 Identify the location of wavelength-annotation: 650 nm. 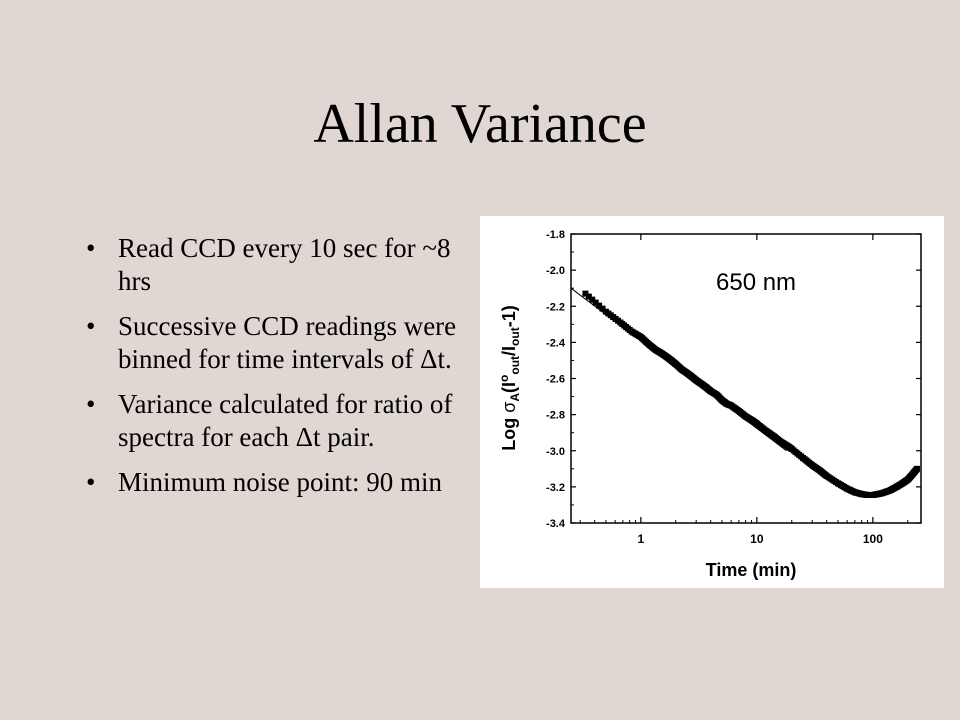
(756, 282).